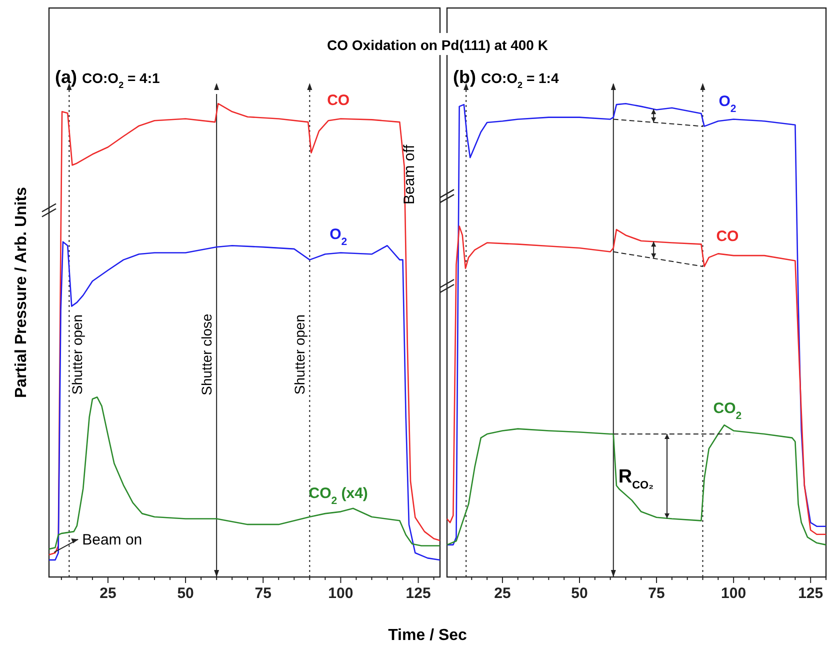  Describe the element at coordinates (21, 292) in the screenshot. I see `y-axis-title: Partial Pressure / Arb. Units` at that location.